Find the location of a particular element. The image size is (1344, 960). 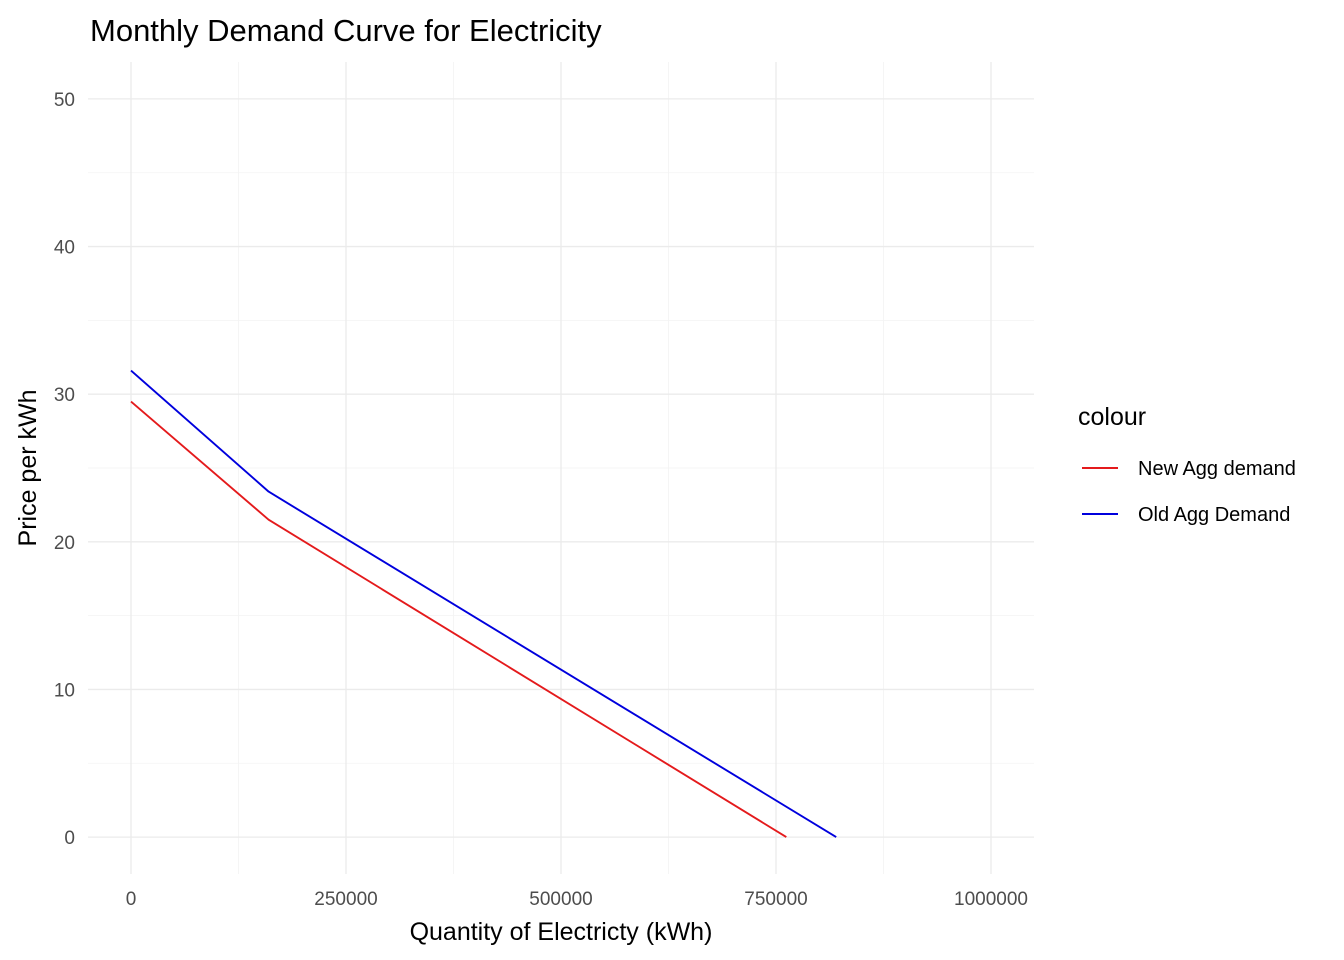

y-axis-title: Price per kWh is located at coordinates (28, 468).